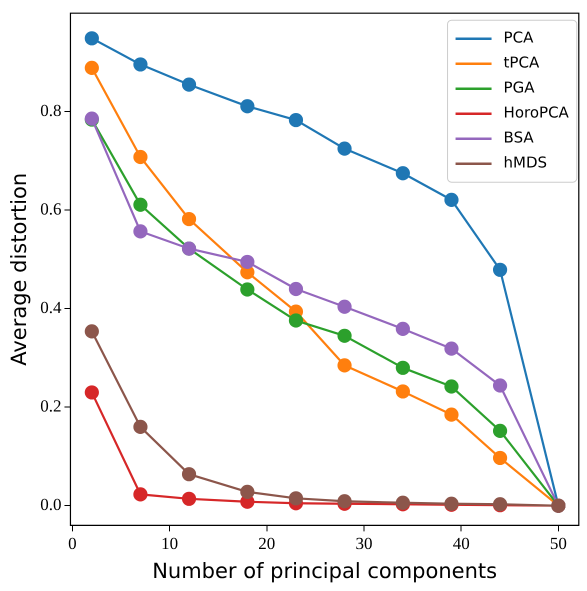 The height and width of the screenshot is (591, 587). What do you see at coordinates (51, 406) in the screenshot?
I see `y-tick-label: 0.2` at bounding box center [51, 406].